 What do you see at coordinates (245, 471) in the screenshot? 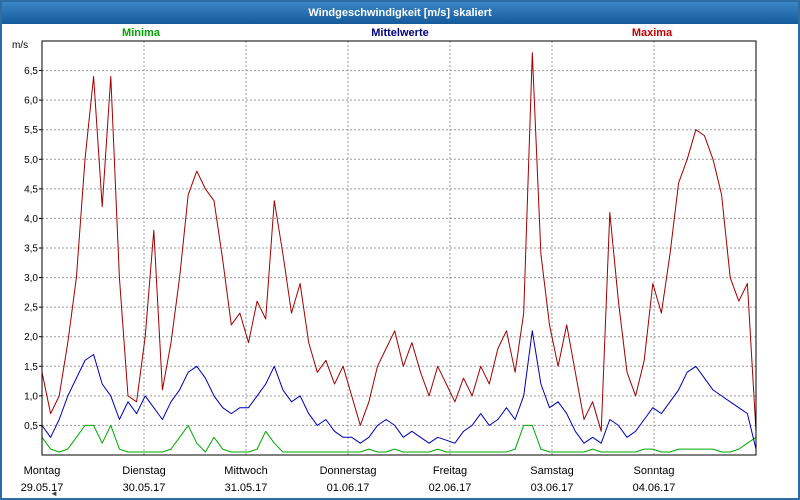
I see `x-weekday-label: Mittwoch` at bounding box center [245, 471].